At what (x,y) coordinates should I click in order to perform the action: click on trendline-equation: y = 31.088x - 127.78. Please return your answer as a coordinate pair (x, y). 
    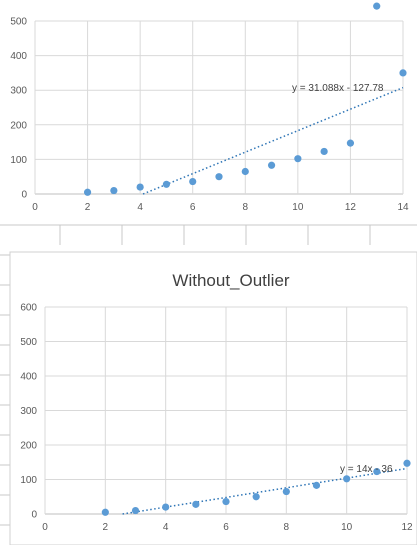
    Looking at the image, I should click on (338, 88).